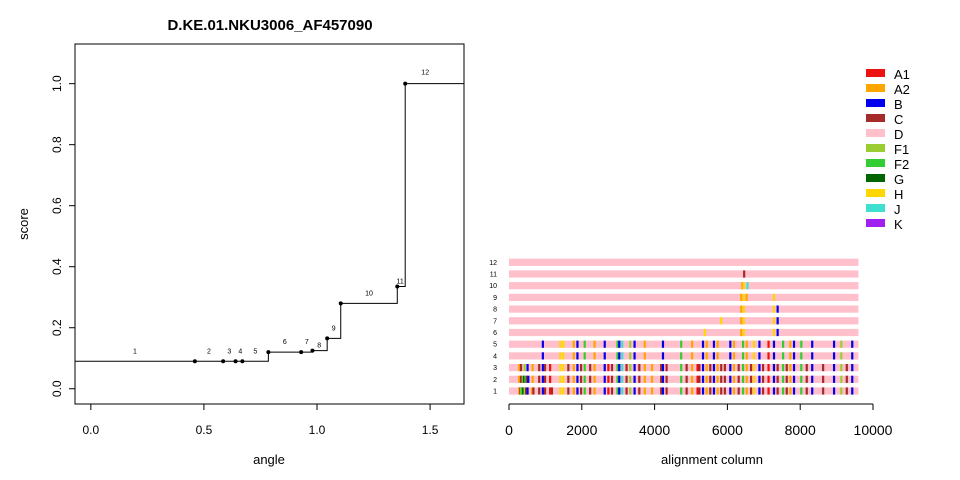 The width and height of the screenshot is (960, 480). I want to click on step-point-label: 1, so click(135, 351).